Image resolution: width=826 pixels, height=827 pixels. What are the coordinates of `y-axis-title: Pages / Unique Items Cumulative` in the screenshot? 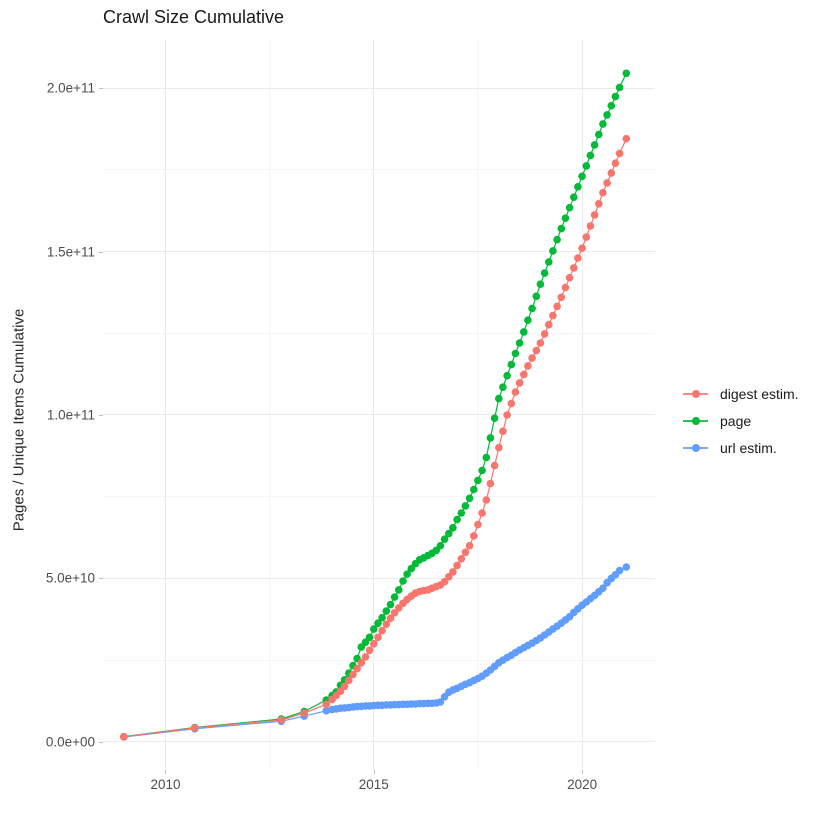 It's located at (19, 420).